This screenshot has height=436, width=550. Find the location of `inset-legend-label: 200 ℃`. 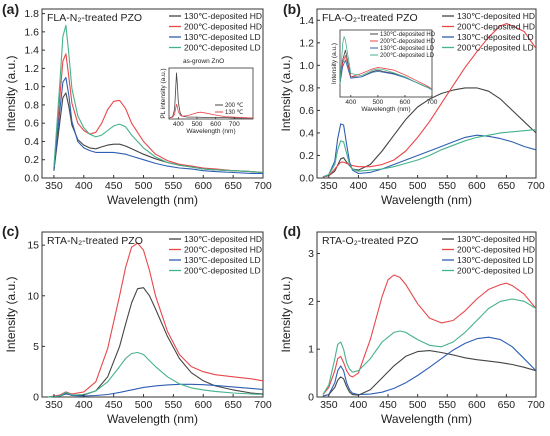

inset-legend-label: 200 ℃ is located at coordinates (234, 106).